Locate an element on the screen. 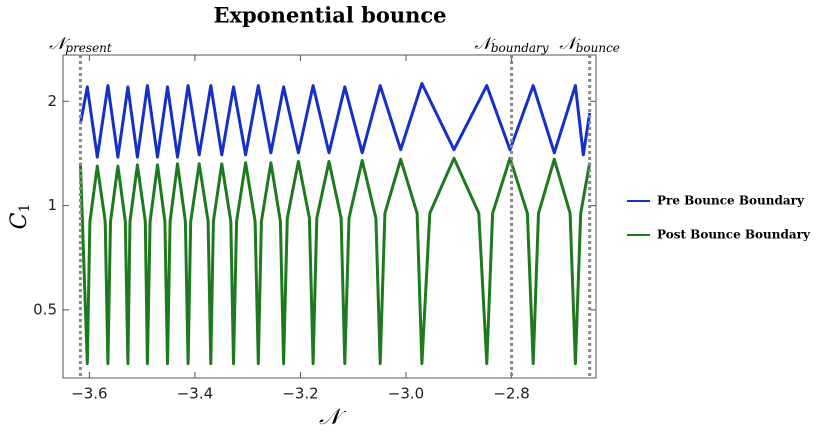  series-line is located at coordinates (335, 120).